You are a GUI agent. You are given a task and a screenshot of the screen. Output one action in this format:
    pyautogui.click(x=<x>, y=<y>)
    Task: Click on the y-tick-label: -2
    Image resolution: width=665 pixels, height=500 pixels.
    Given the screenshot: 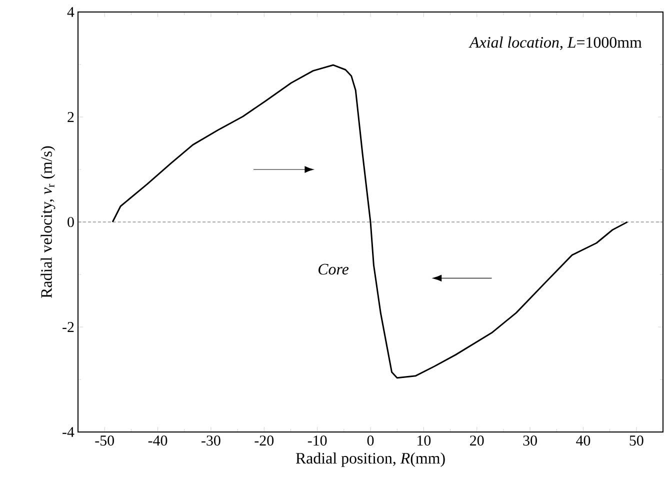 What is the action you would take?
    pyautogui.click(x=68, y=327)
    